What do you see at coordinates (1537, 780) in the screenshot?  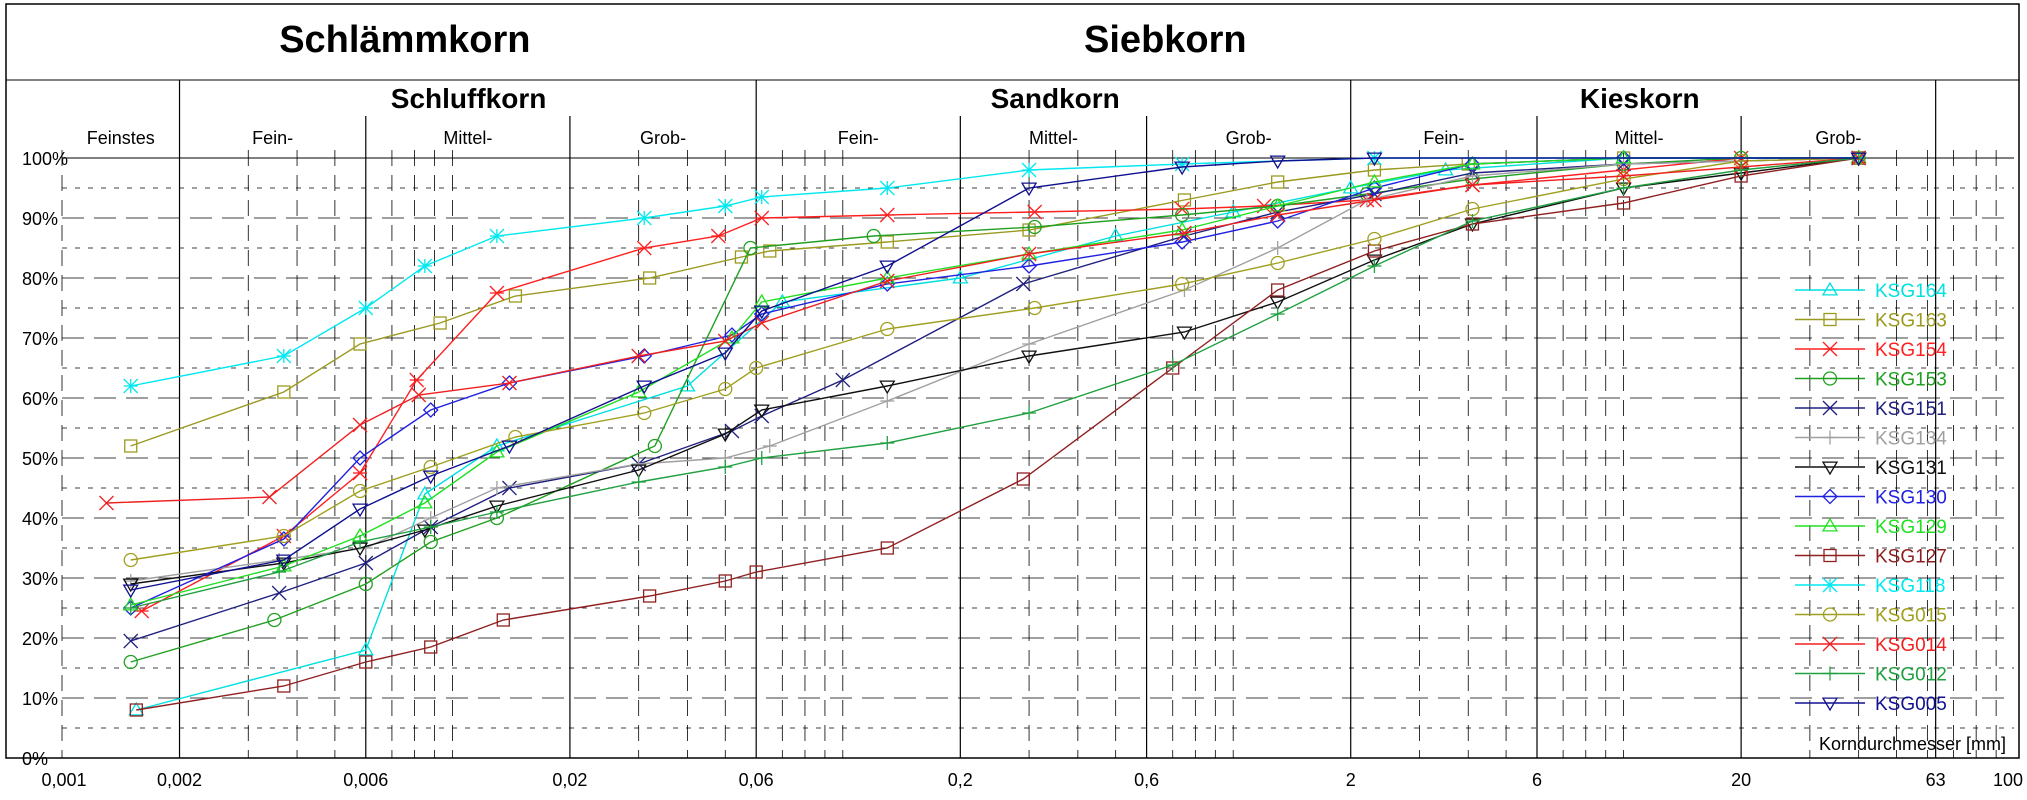 I see `x-tick-label: 6` at bounding box center [1537, 780].